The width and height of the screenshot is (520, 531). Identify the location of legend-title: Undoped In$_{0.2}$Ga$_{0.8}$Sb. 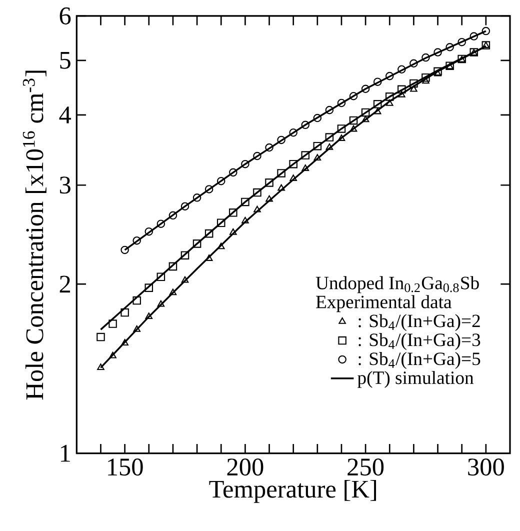
(397, 285).